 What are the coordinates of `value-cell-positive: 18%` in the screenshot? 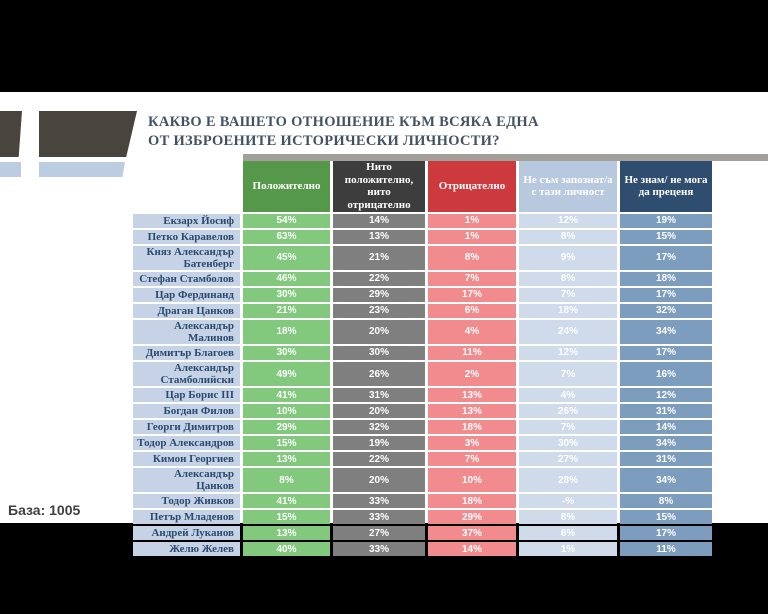 It's located at (286, 331).